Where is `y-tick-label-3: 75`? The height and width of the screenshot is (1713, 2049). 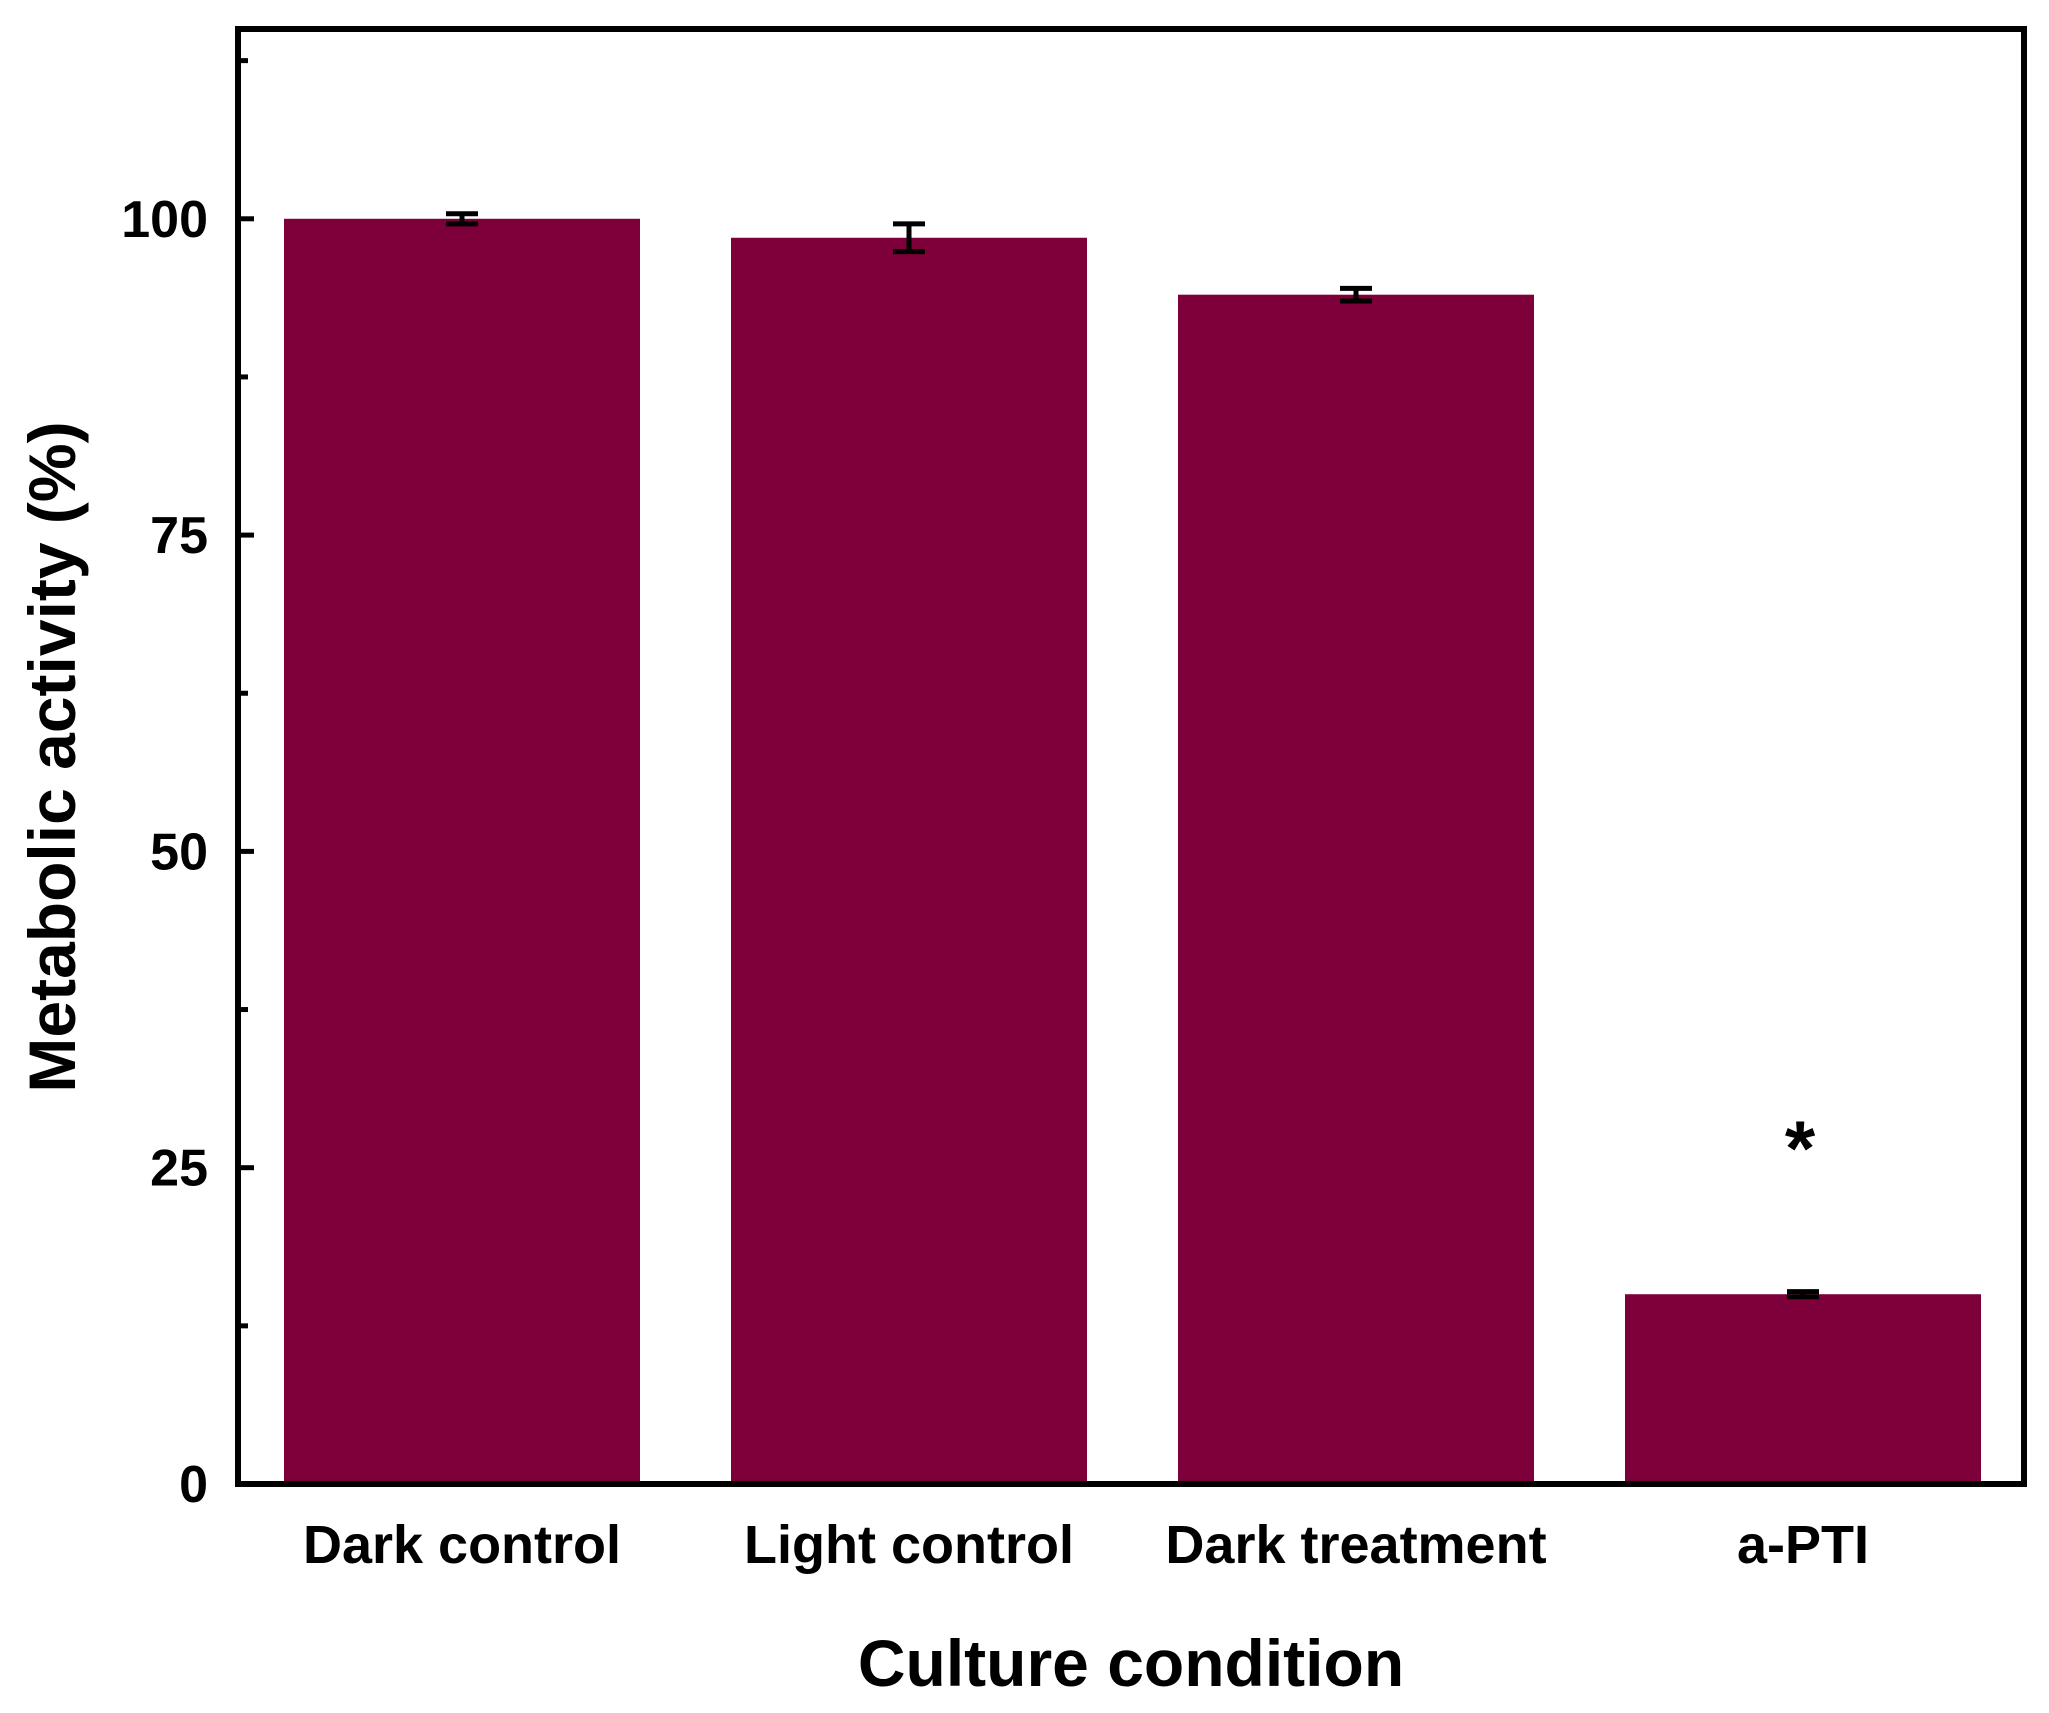 y-tick-label-3: 75 is located at coordinates (179, 536).